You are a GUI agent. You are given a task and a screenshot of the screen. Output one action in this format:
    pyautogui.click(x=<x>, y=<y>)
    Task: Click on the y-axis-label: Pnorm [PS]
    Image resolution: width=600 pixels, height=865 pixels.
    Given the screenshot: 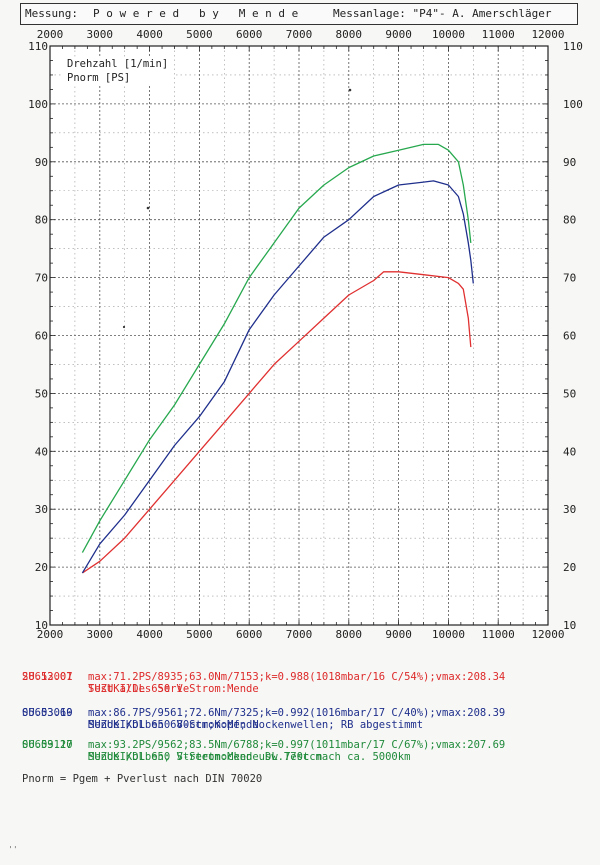 What is the action you would take?
    pyautogui.click(x=98, y=78)
    